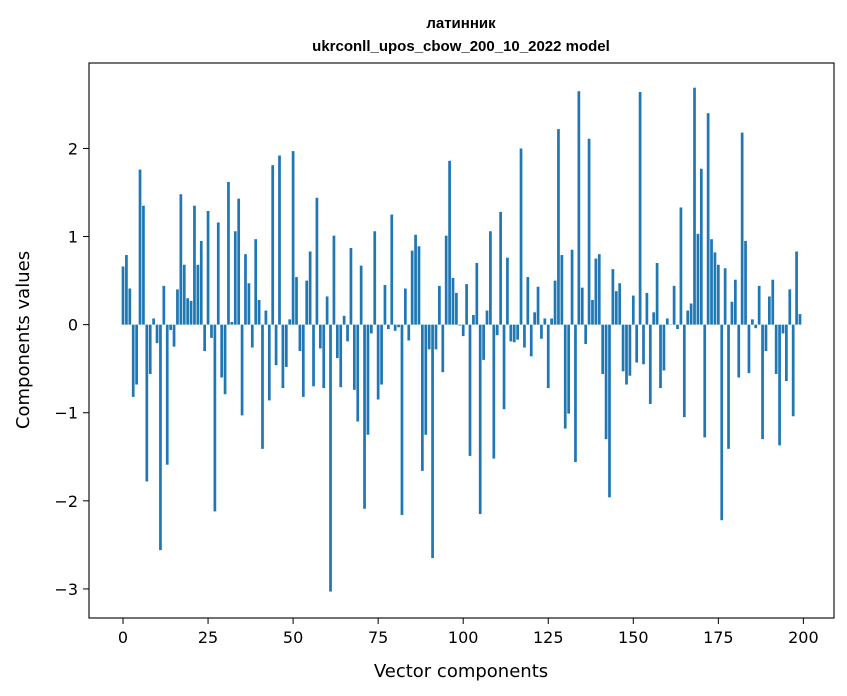  What do you see at coordinates (461, 23) in the screenshot?
I see `chart-title: латинник` at bounding box center [461, 23].